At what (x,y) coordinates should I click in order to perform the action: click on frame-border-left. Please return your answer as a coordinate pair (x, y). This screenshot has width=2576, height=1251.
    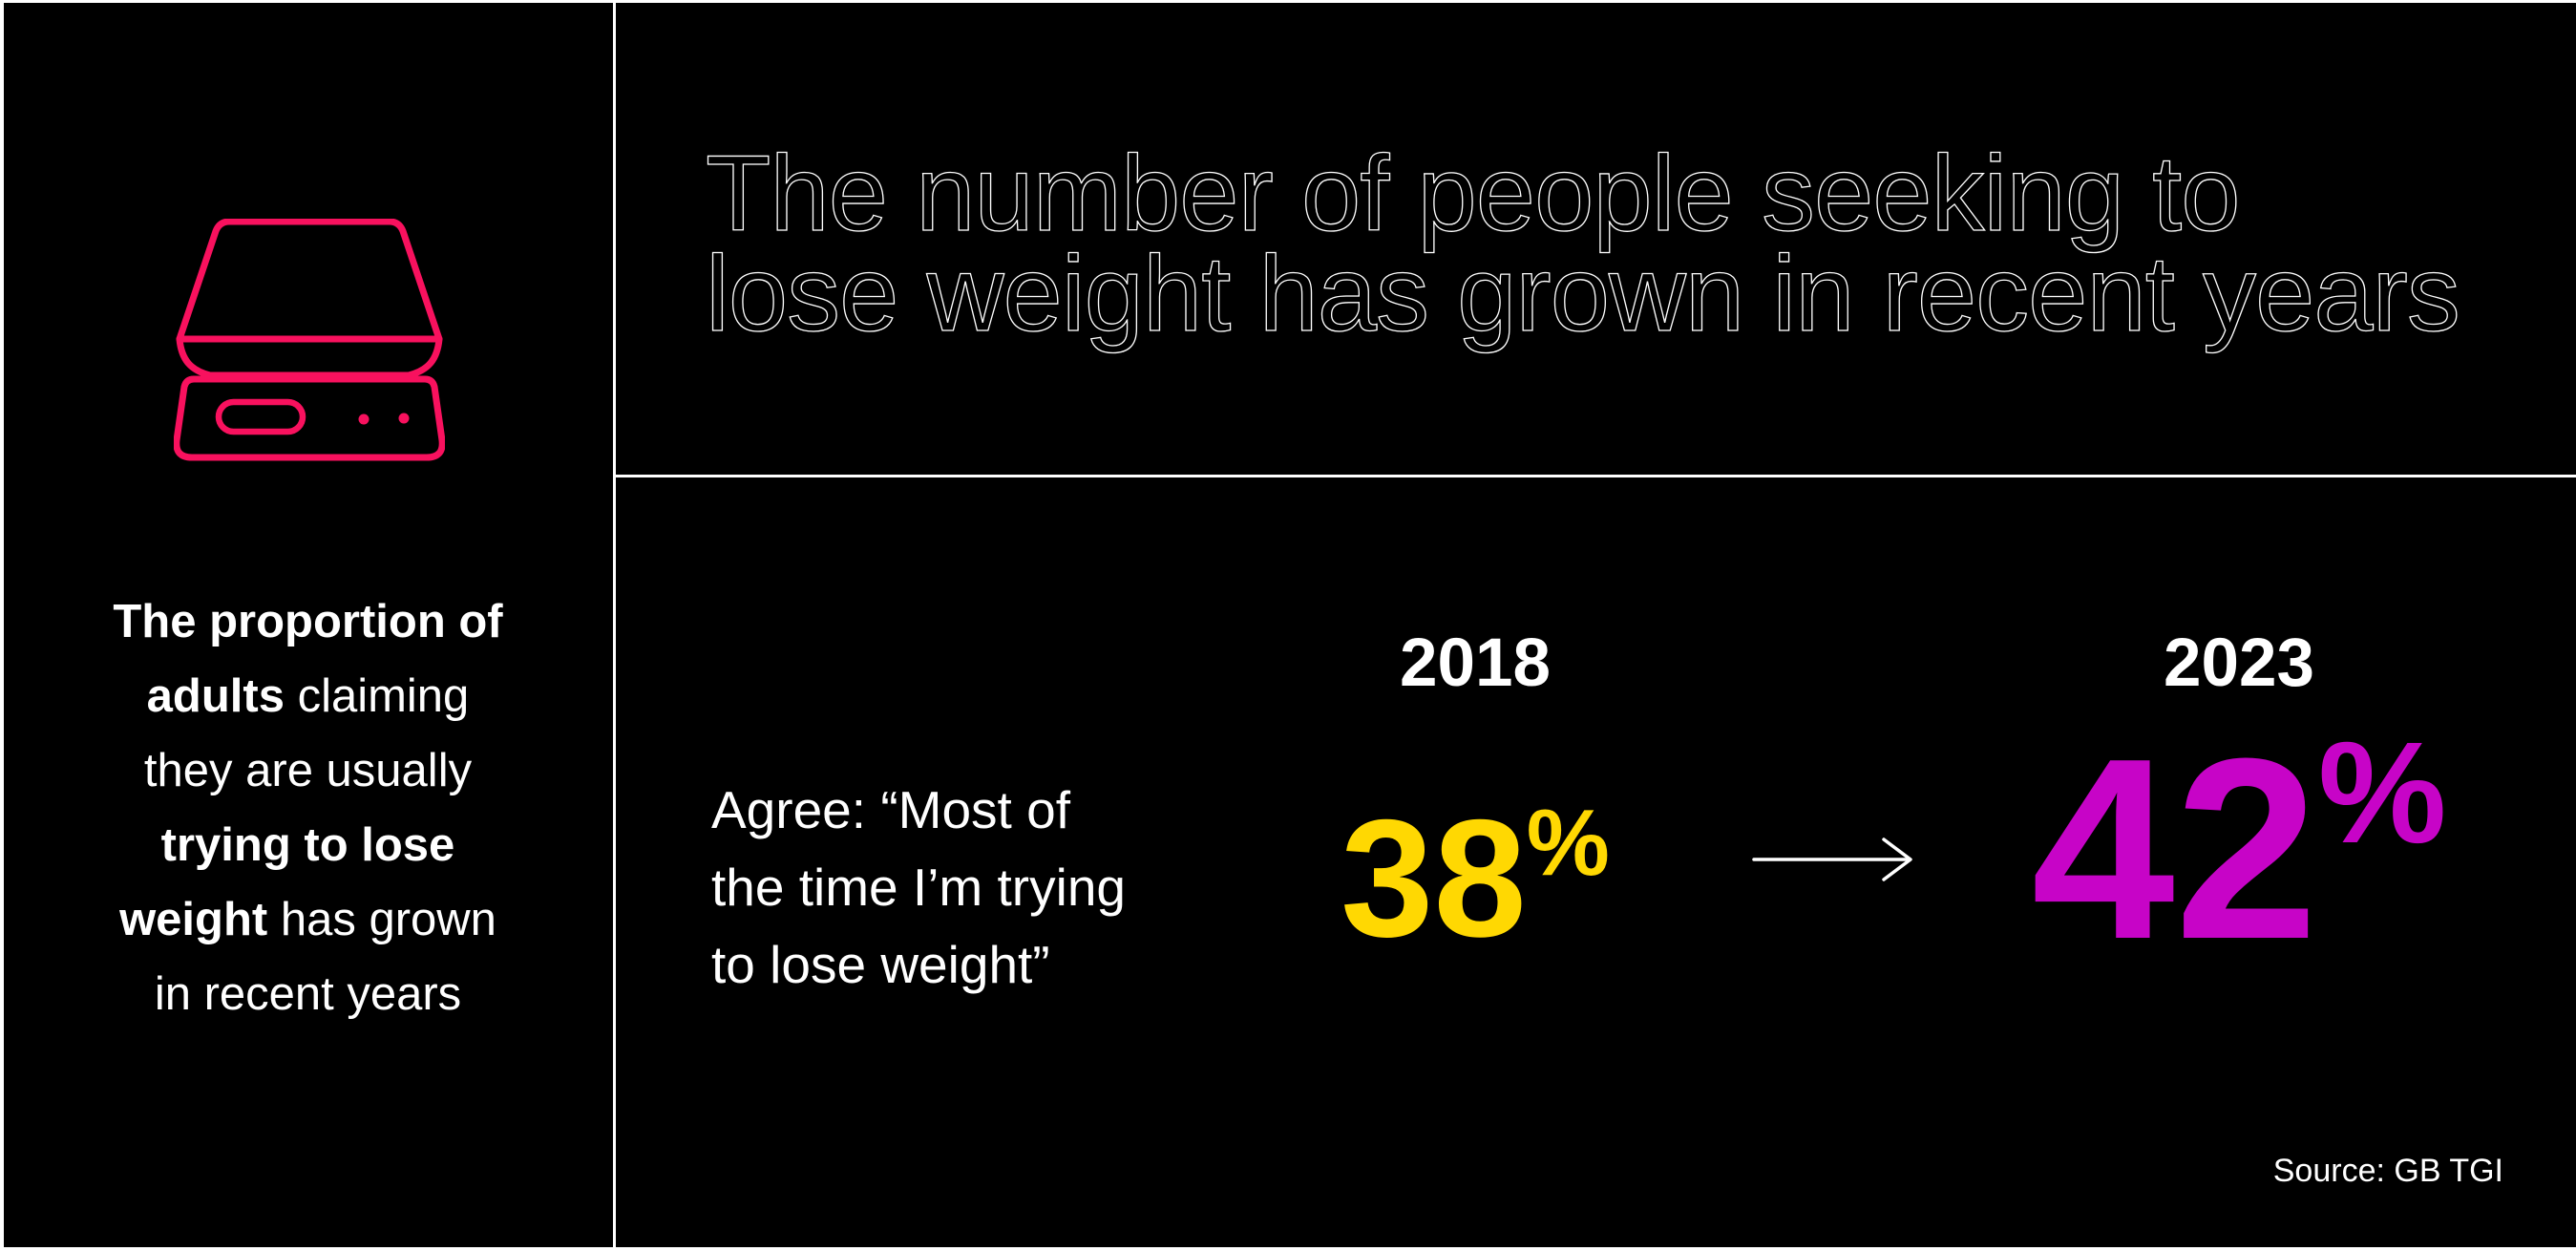
    Looking at the image, I should click on (2, 625).